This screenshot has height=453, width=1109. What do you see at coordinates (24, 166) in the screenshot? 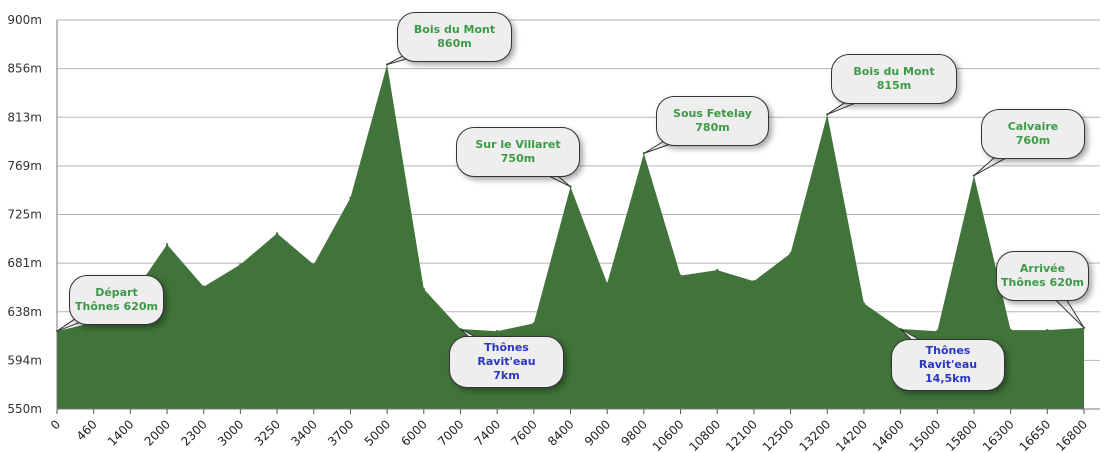
I see `y-tick-label: 769m` at bounding box center [24, 166].